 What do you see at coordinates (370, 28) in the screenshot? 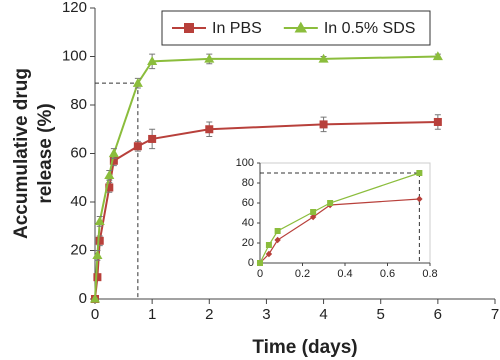
I see `legend-label: In 0.5% SDS` at bounding box center [370, 28].